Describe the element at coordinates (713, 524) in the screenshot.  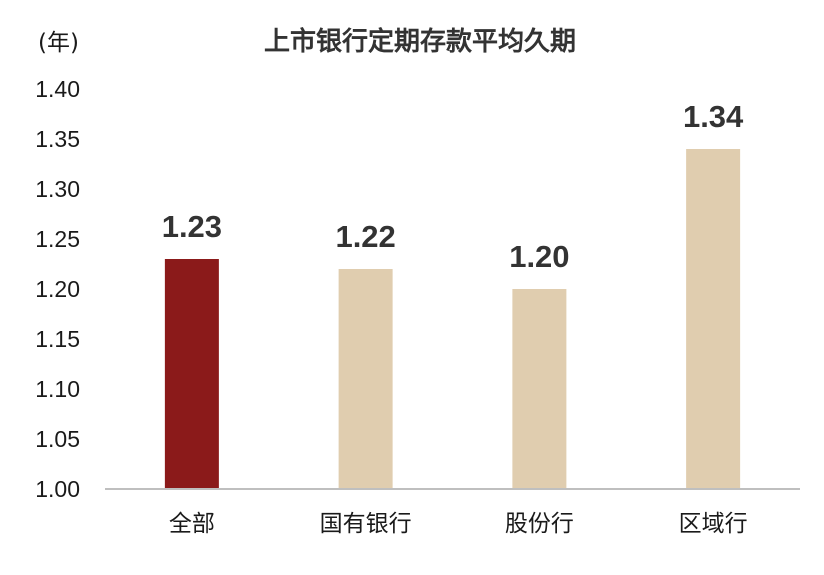
I see `x-category-label: 区域行` at that location.